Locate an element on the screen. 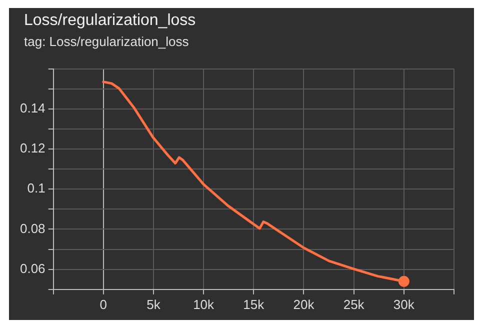 The width and height of the screenshot is (491, 332). x-tick-label: 20k is located at coordinates (304, 304).